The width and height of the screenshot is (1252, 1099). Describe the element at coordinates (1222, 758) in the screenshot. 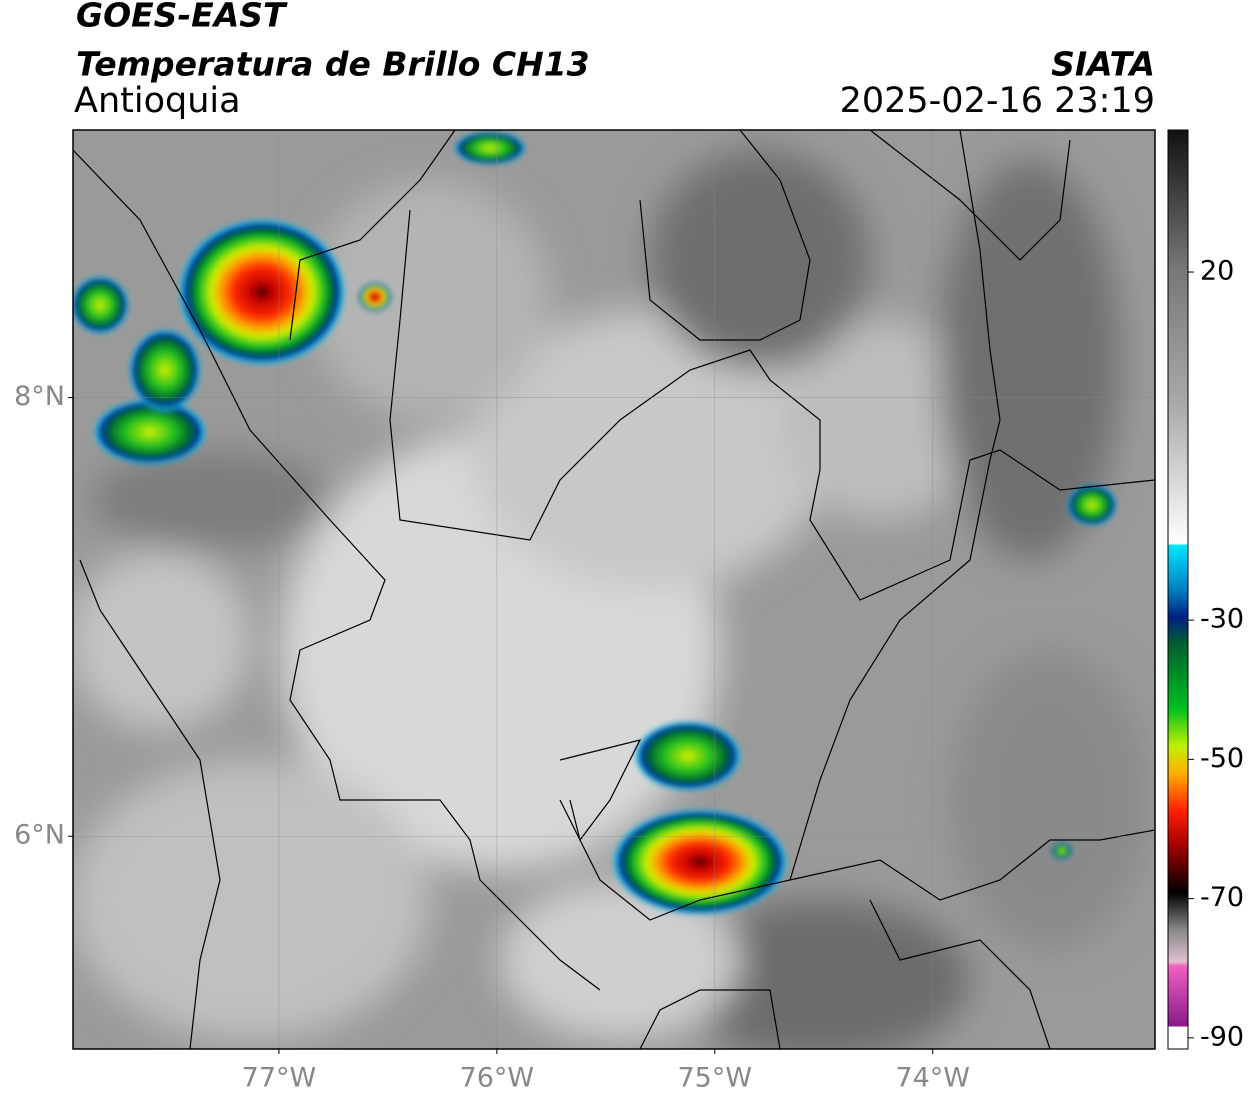

I see `colorbar-tick-label: -50` at that location.